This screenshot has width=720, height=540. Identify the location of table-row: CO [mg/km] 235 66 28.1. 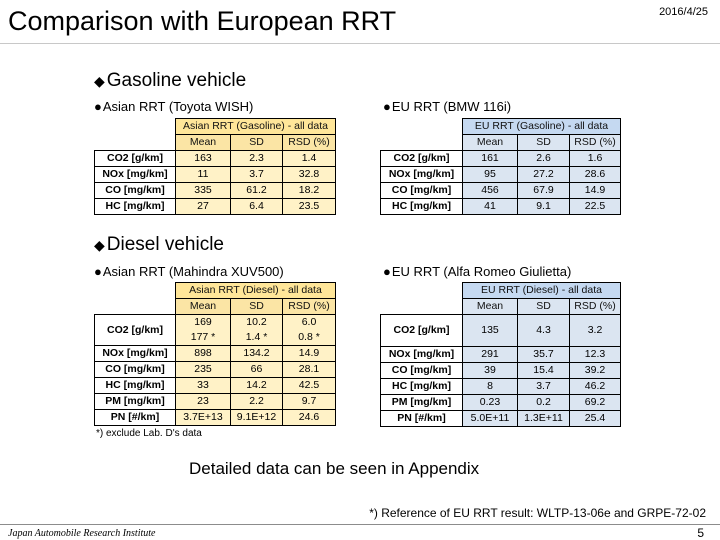
(215, 369).